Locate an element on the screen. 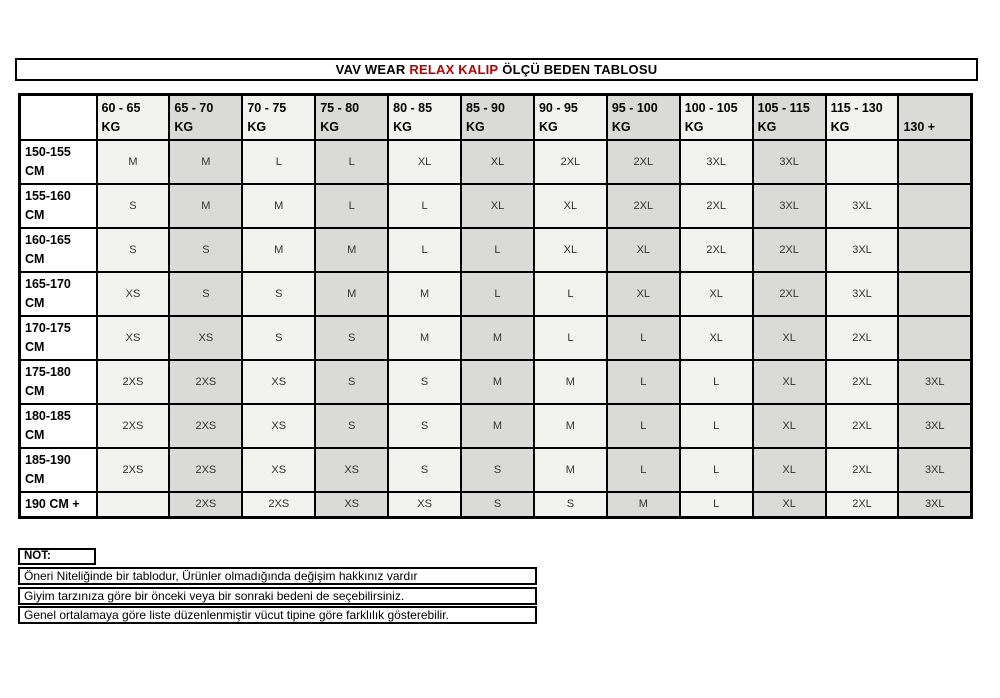  col-header-65-70: 65 - 70 KG is located at coordinates (206, 117).